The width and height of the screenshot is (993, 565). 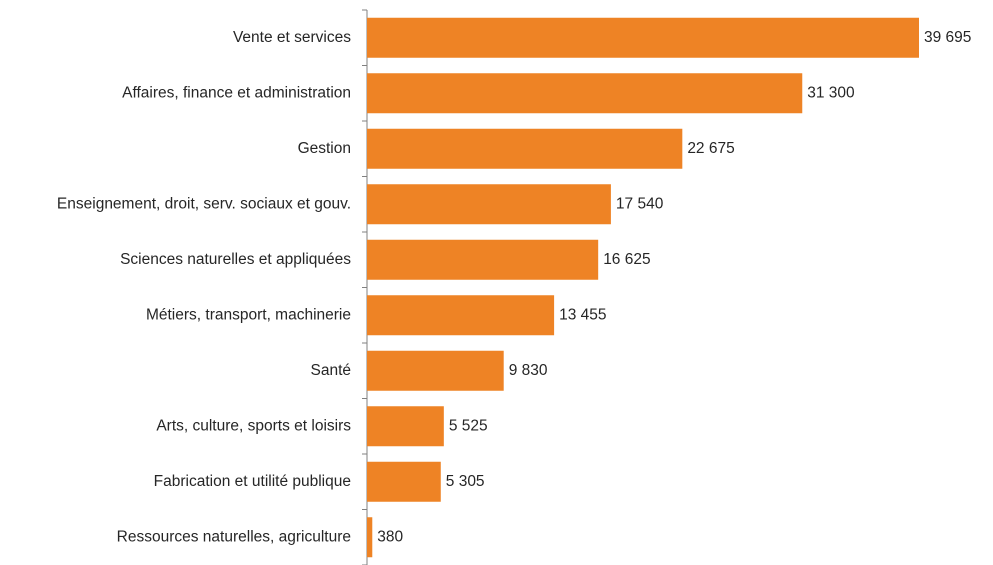 I want to click on category-label: Santé, so click(x=330, y=370).